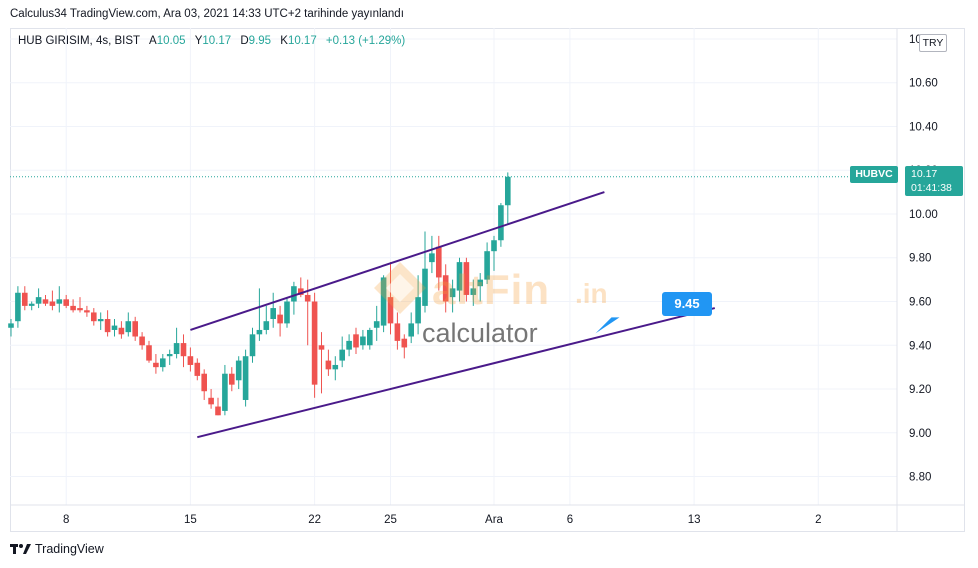 This screenshot has width=978, height=568. What do you see at coordinates (933, 43) in the screenshot?
I see `currency-badge: TRY` at bounding box center [933, 43].